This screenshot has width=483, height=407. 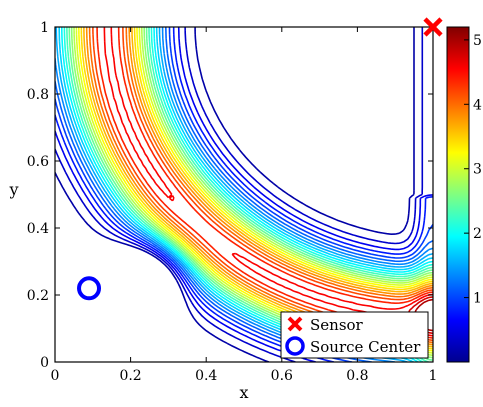 What do you see at coordinates (357, 376) in the screenshot?
I see `x-tick-label: 0.8` at bounding box center [357, 376].